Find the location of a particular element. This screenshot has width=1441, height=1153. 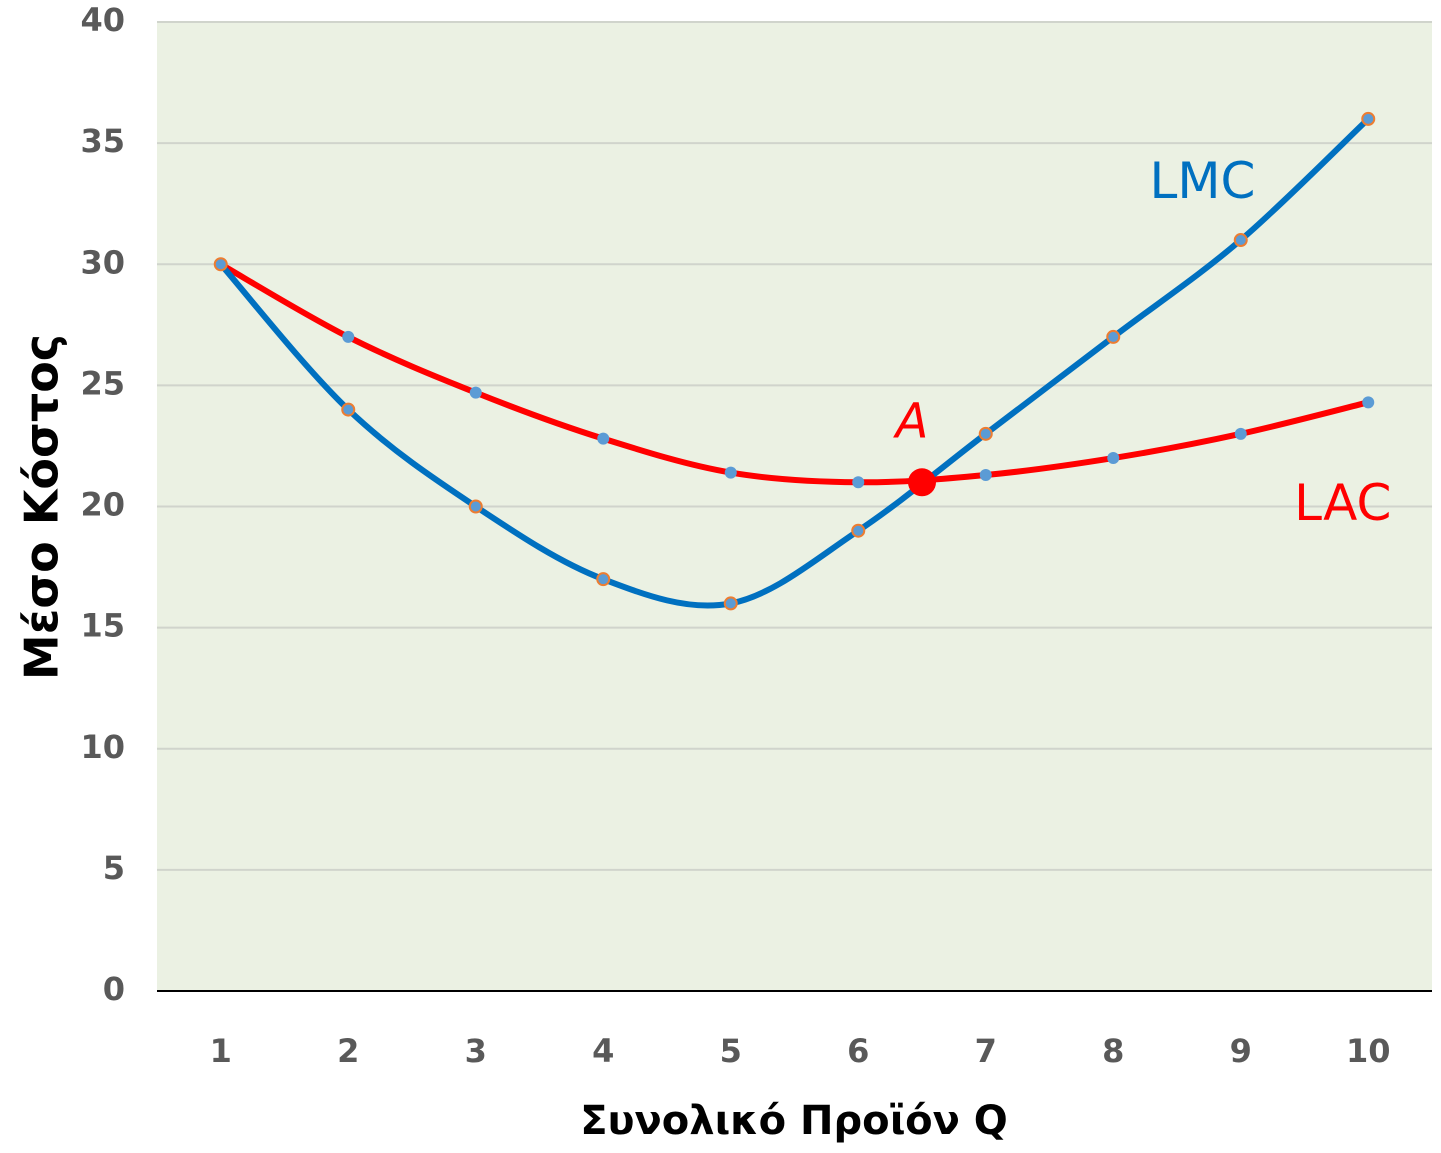

x-tick-label: 7 is located at coordinates (986, 1051).